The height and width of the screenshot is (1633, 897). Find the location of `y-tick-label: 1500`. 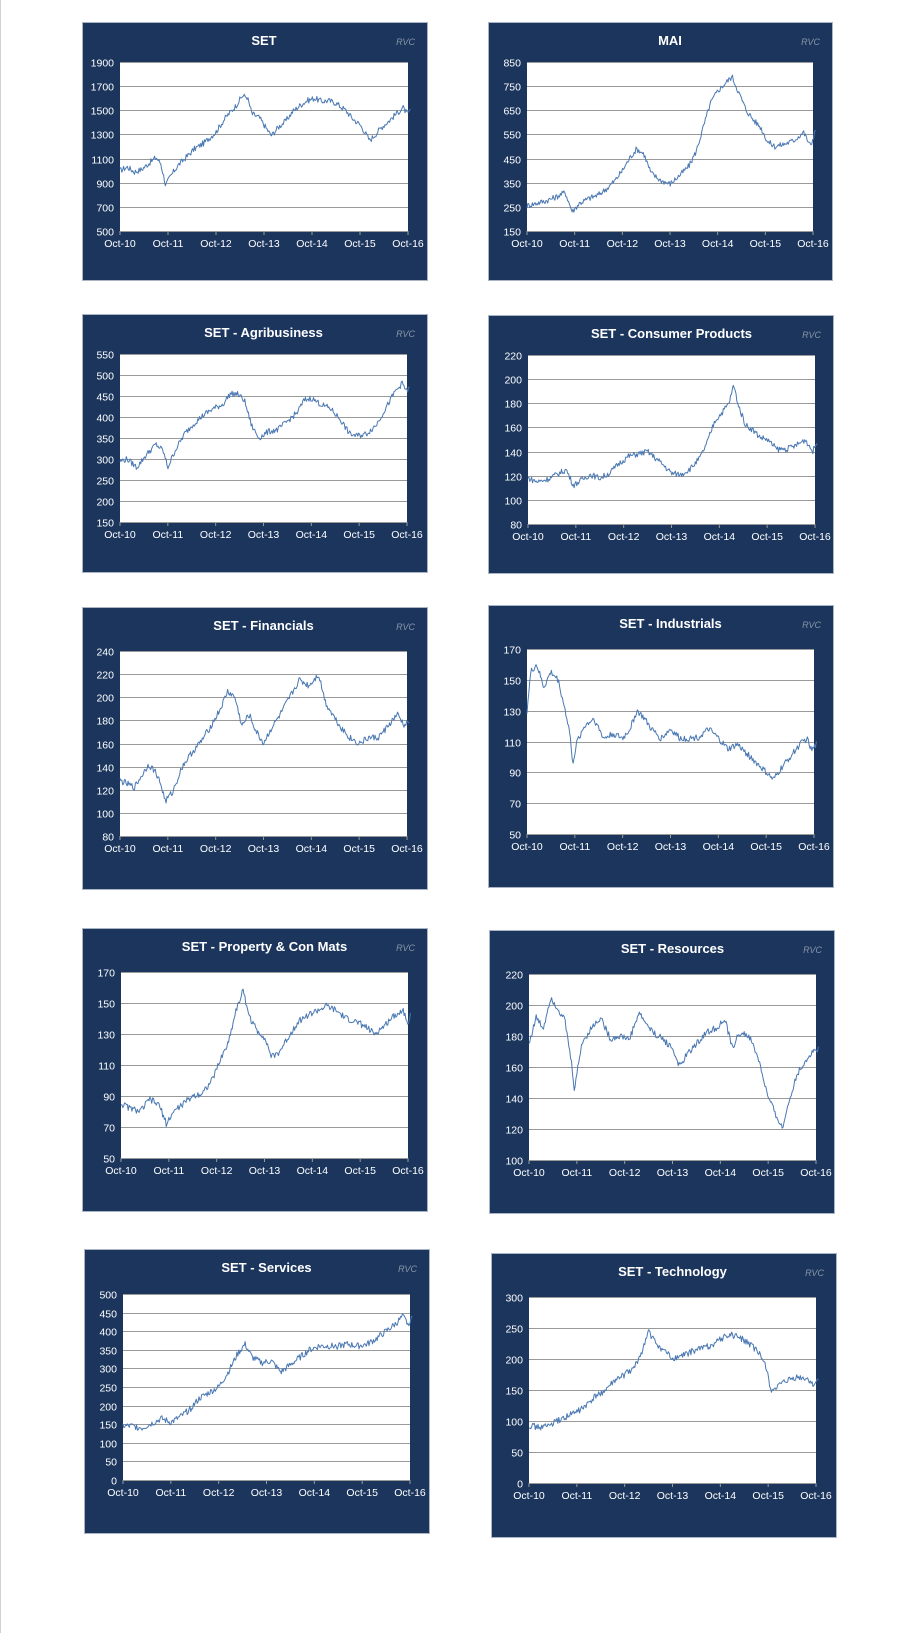

y-tick-label: 1500 is located at coordinates (103, 112).